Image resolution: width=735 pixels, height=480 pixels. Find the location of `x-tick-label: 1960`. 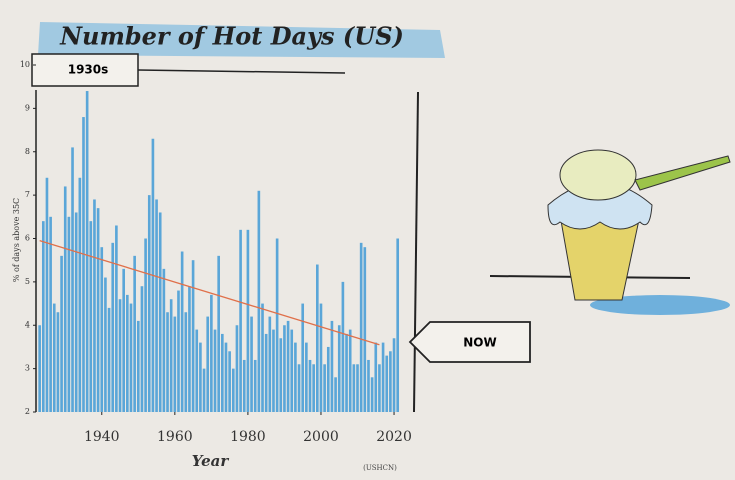

x-tick-label: 1960 is located at coordinates (175, 437).